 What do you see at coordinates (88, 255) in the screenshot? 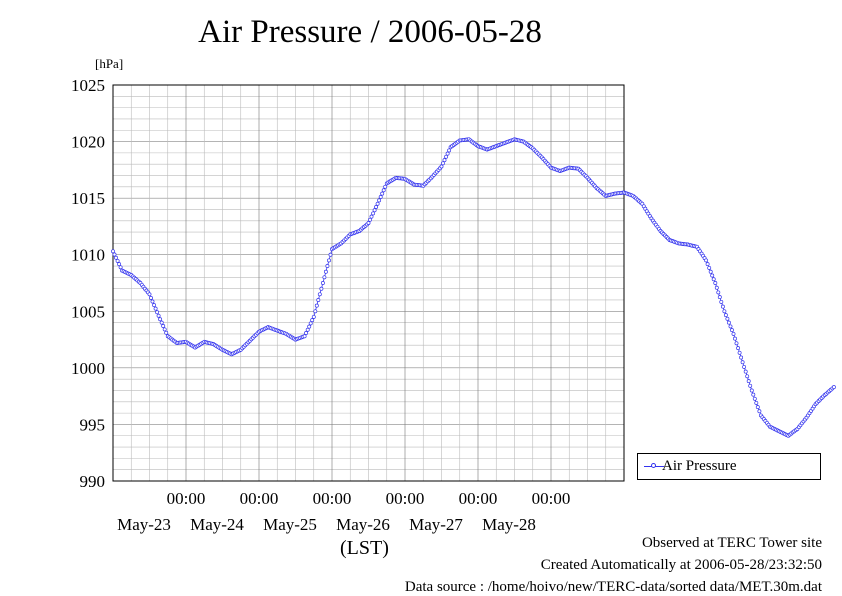
I see `y-tick-label: 1010` at bounding box center [88, 255].